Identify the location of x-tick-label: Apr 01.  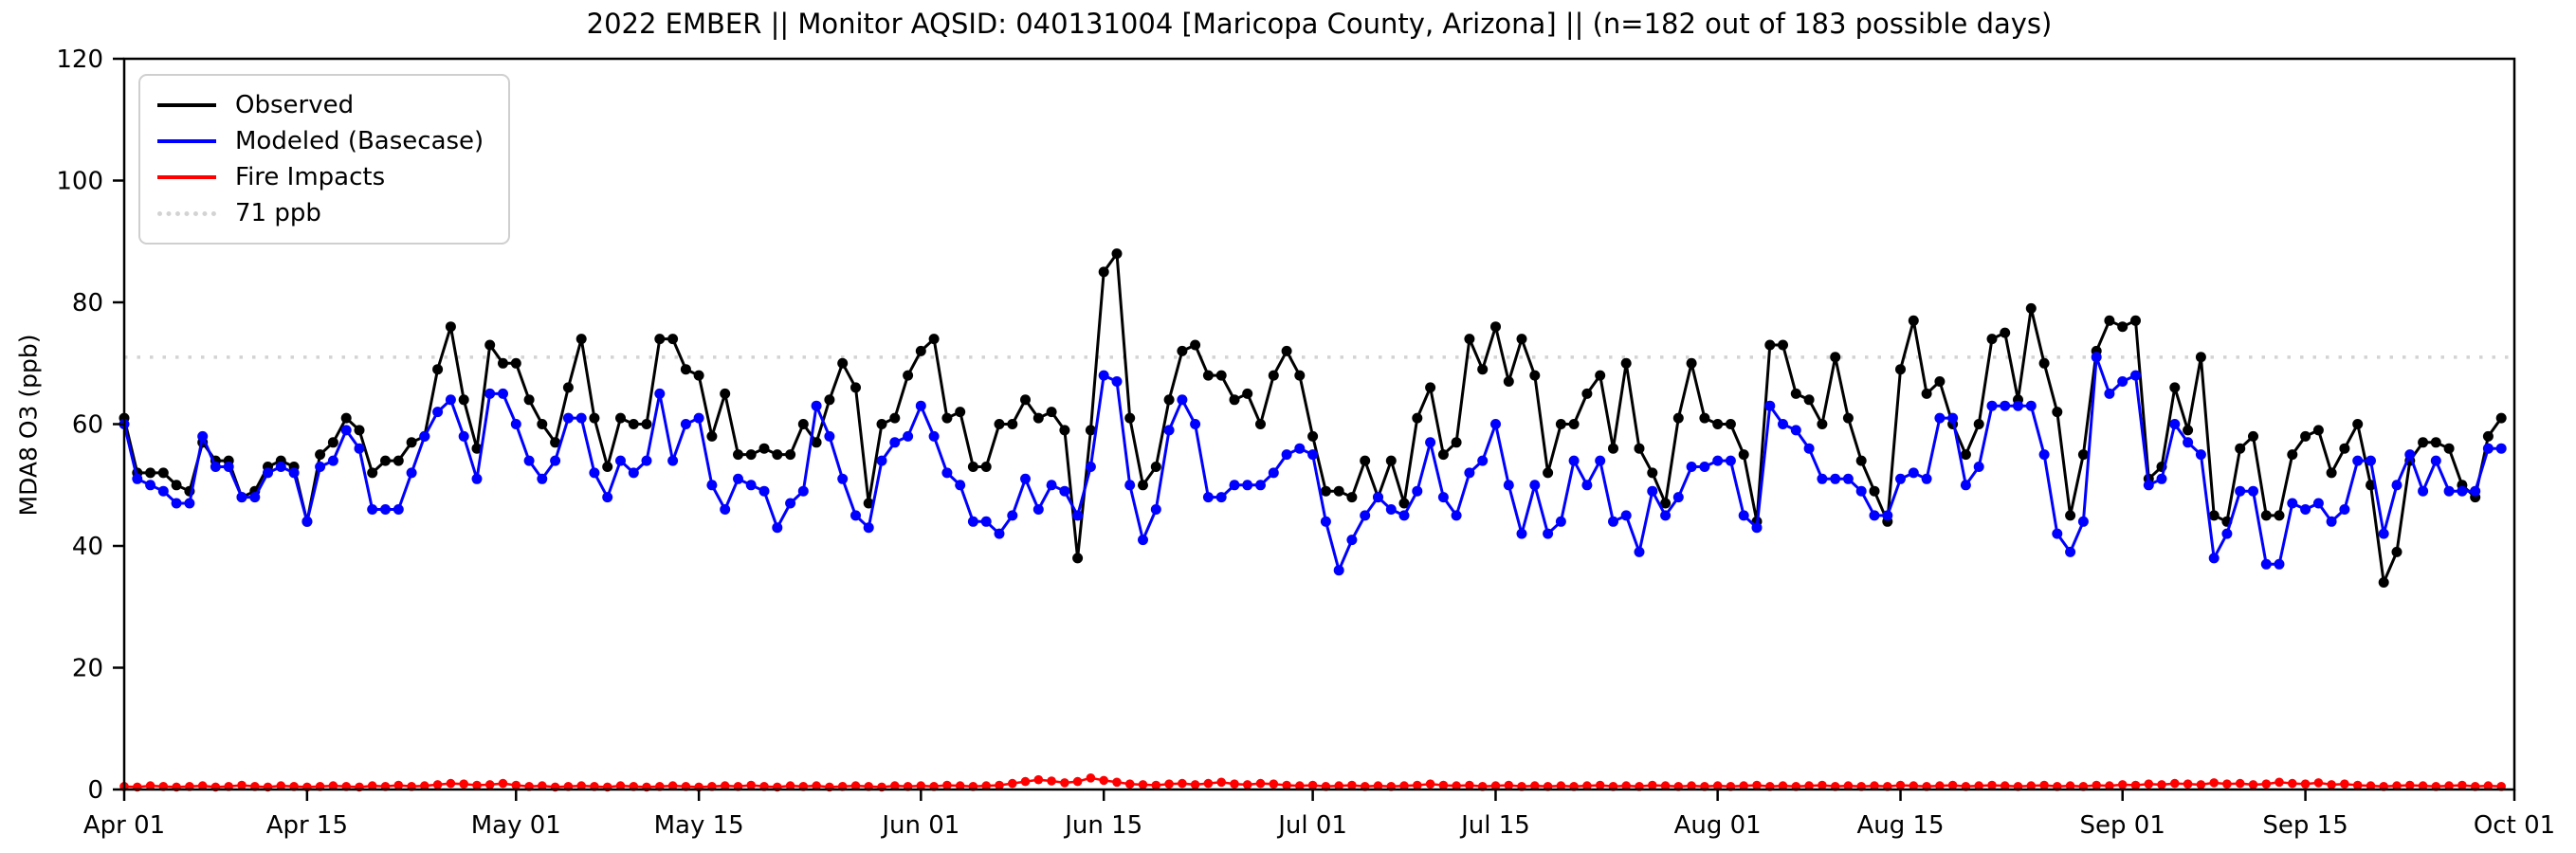
(124, 825).